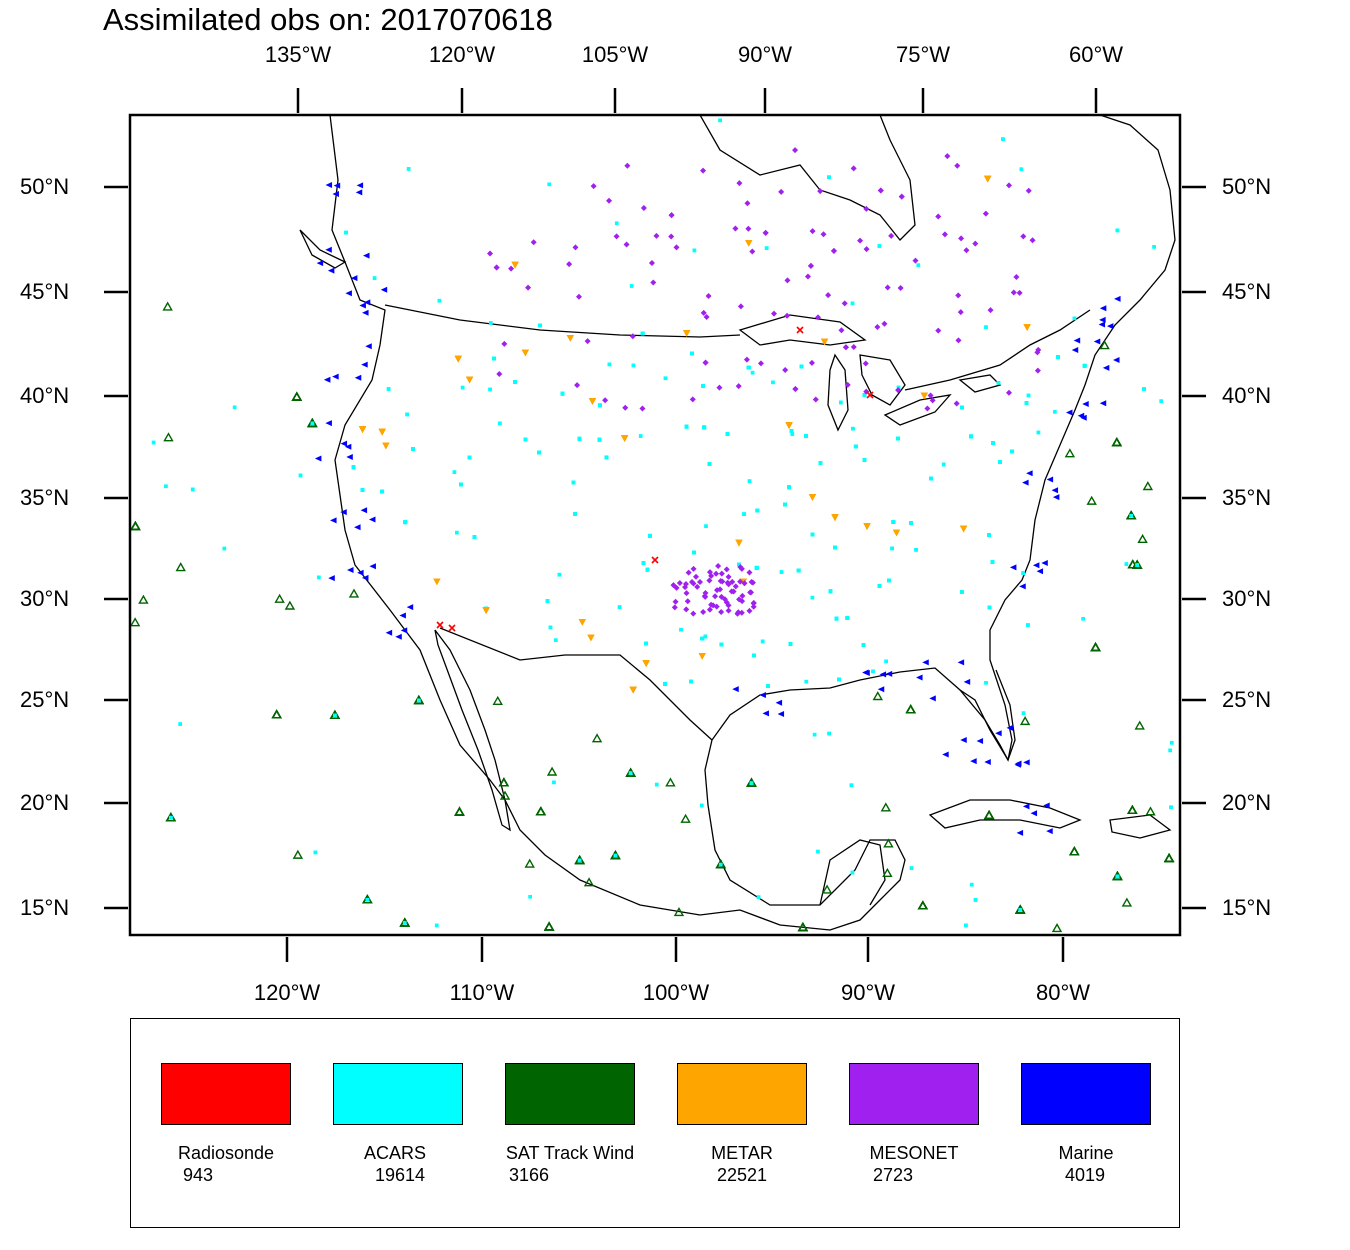 The height and width of the screenshot is (1250, 1350). Describe the element at coordinates (394, 1153) in the screenshot. I see `legend-label: ACARS` at that location.